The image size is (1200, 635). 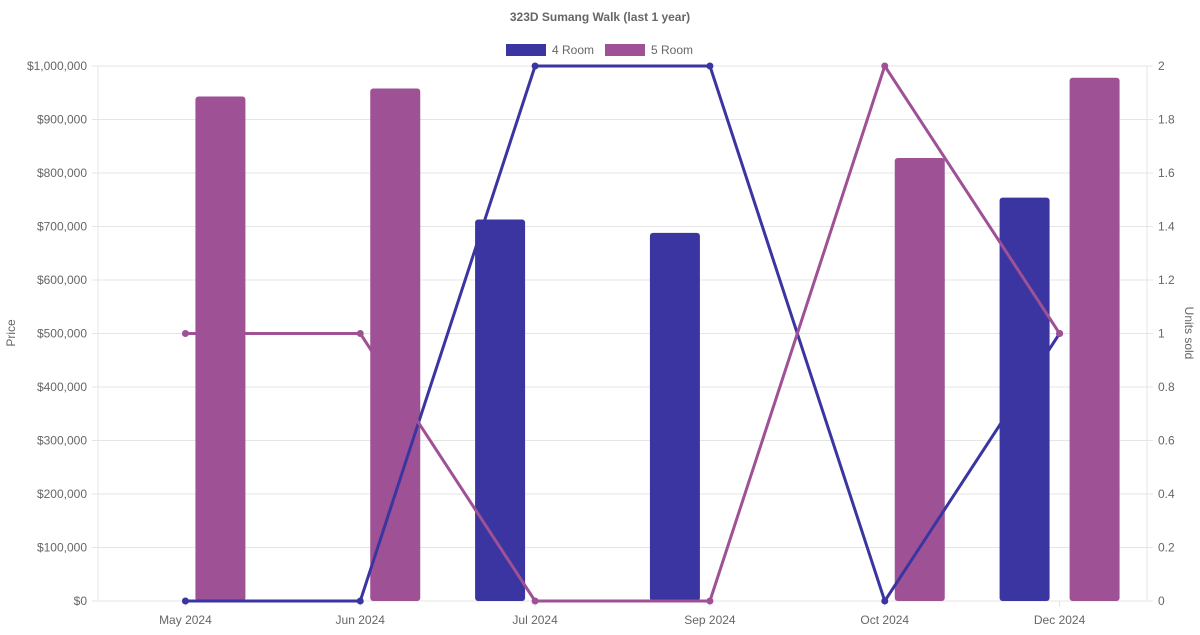 I want to click on y-axis-right: 0 0.2 0.4 0.6 0.8 1 1.2 1.4 1.6 1.8 2, so click(x=1161, y=333).